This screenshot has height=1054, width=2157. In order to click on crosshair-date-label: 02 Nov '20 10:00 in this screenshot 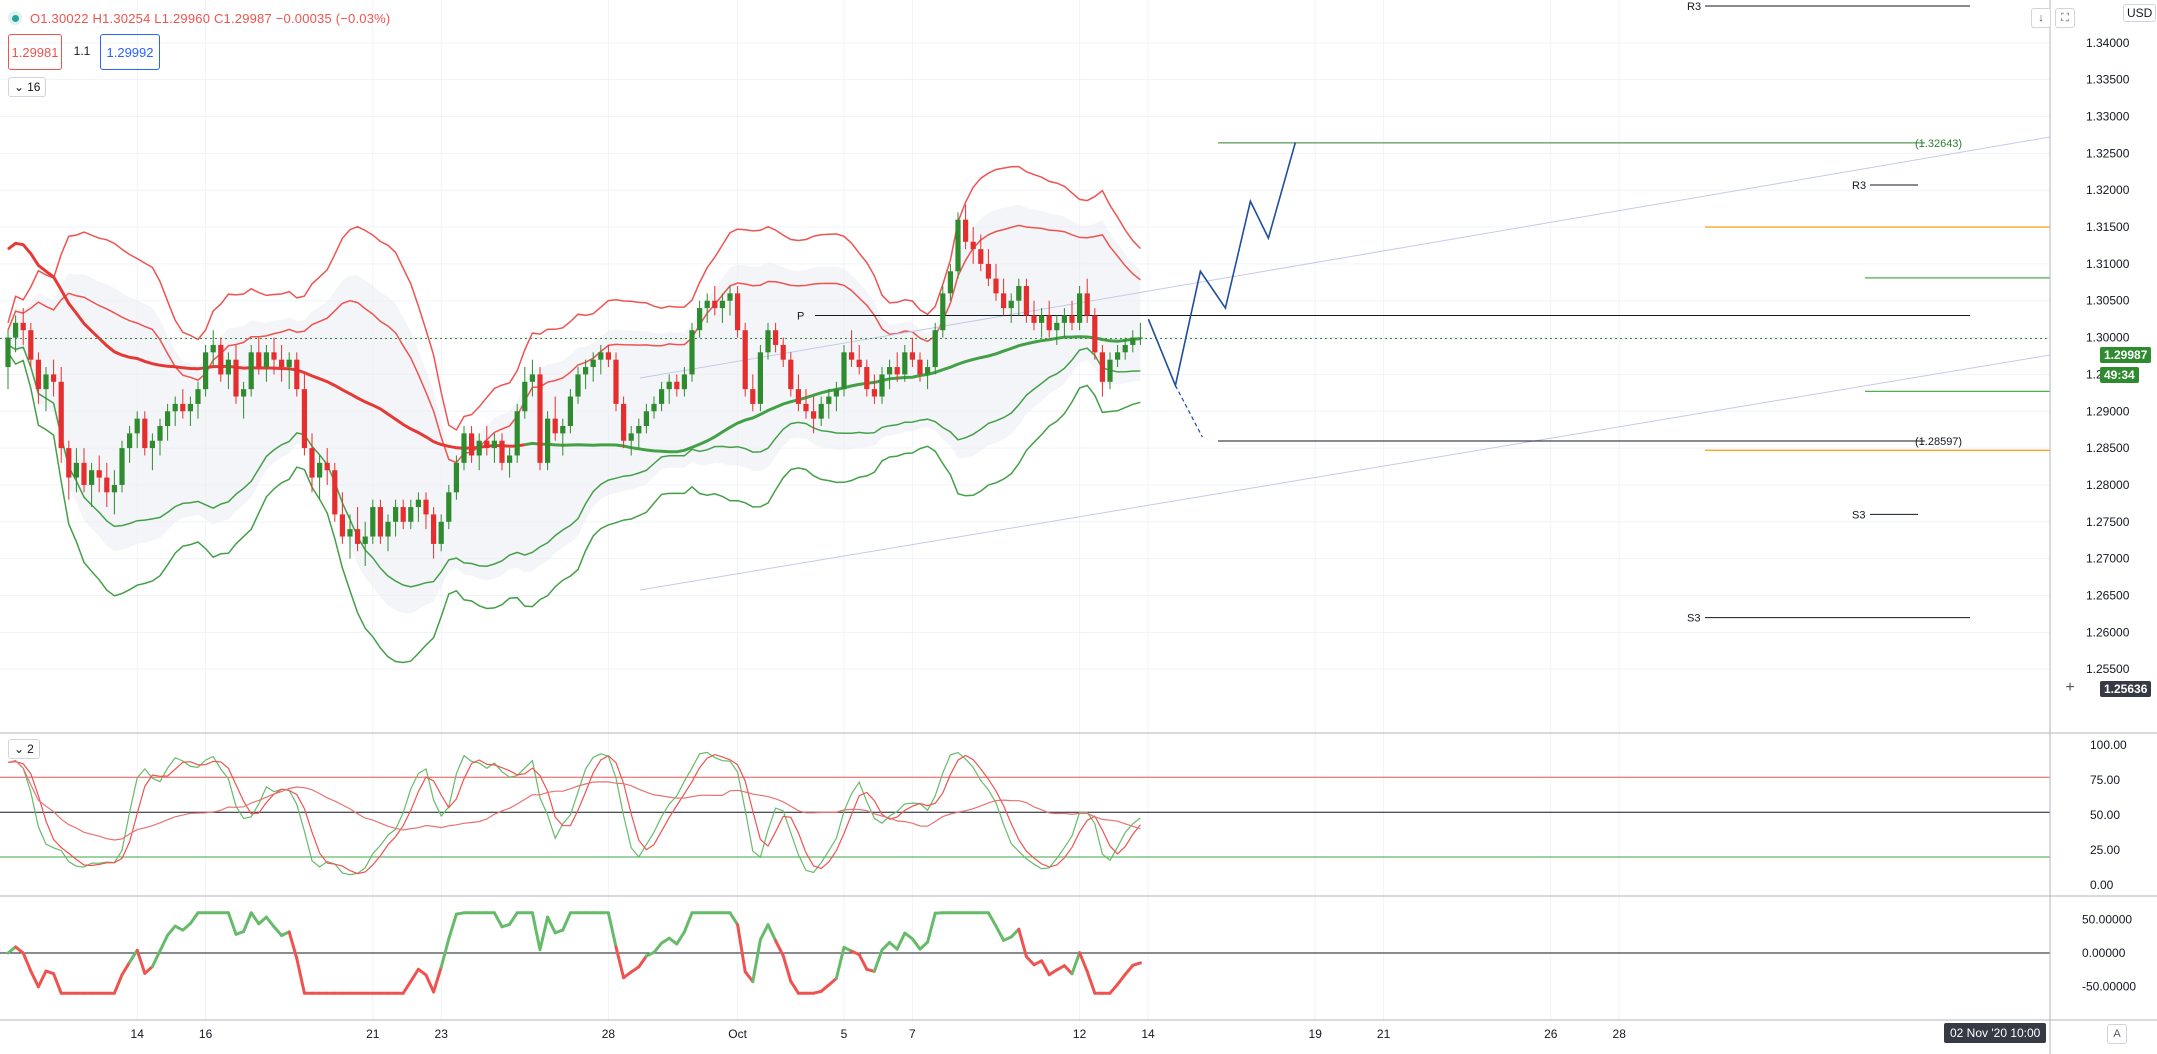, I will do `click(1995, 1033)`.